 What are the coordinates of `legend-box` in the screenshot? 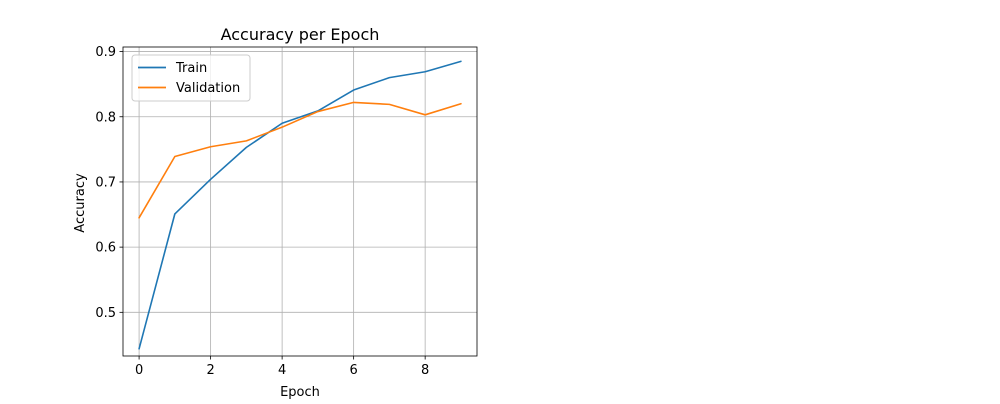 It's located at (191, 78).